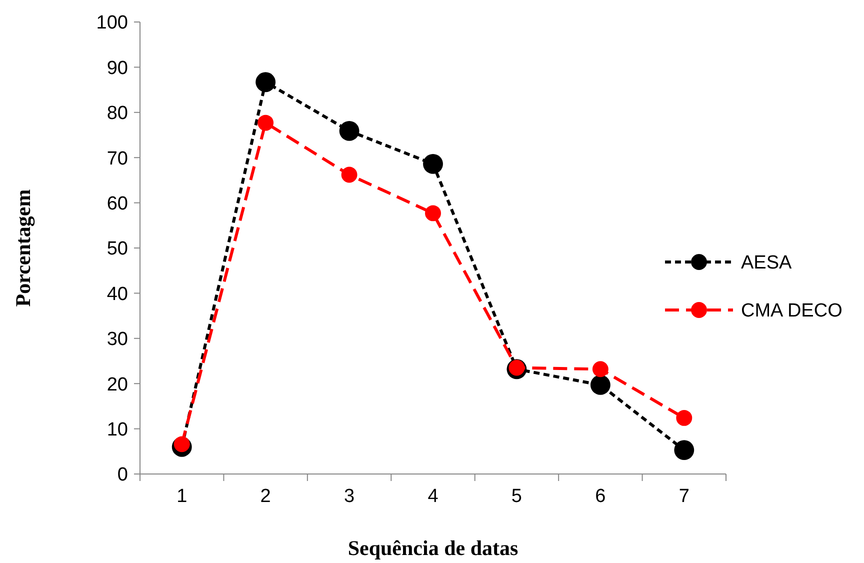  What do you see at coordinates (182, 496) in the screenshot?
I see `x-tick-label: 1` at bounding box center [182, 496].